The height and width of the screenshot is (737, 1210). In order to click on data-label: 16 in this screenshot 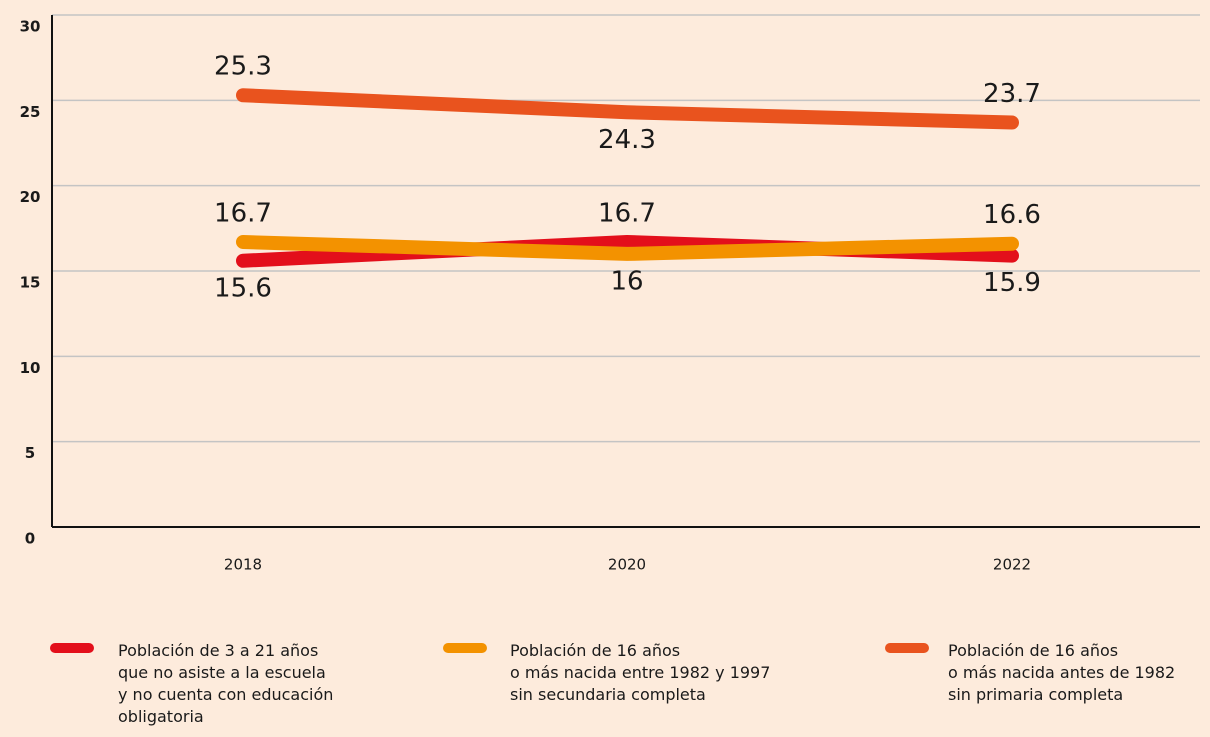, I will do `click(626, 281)`.